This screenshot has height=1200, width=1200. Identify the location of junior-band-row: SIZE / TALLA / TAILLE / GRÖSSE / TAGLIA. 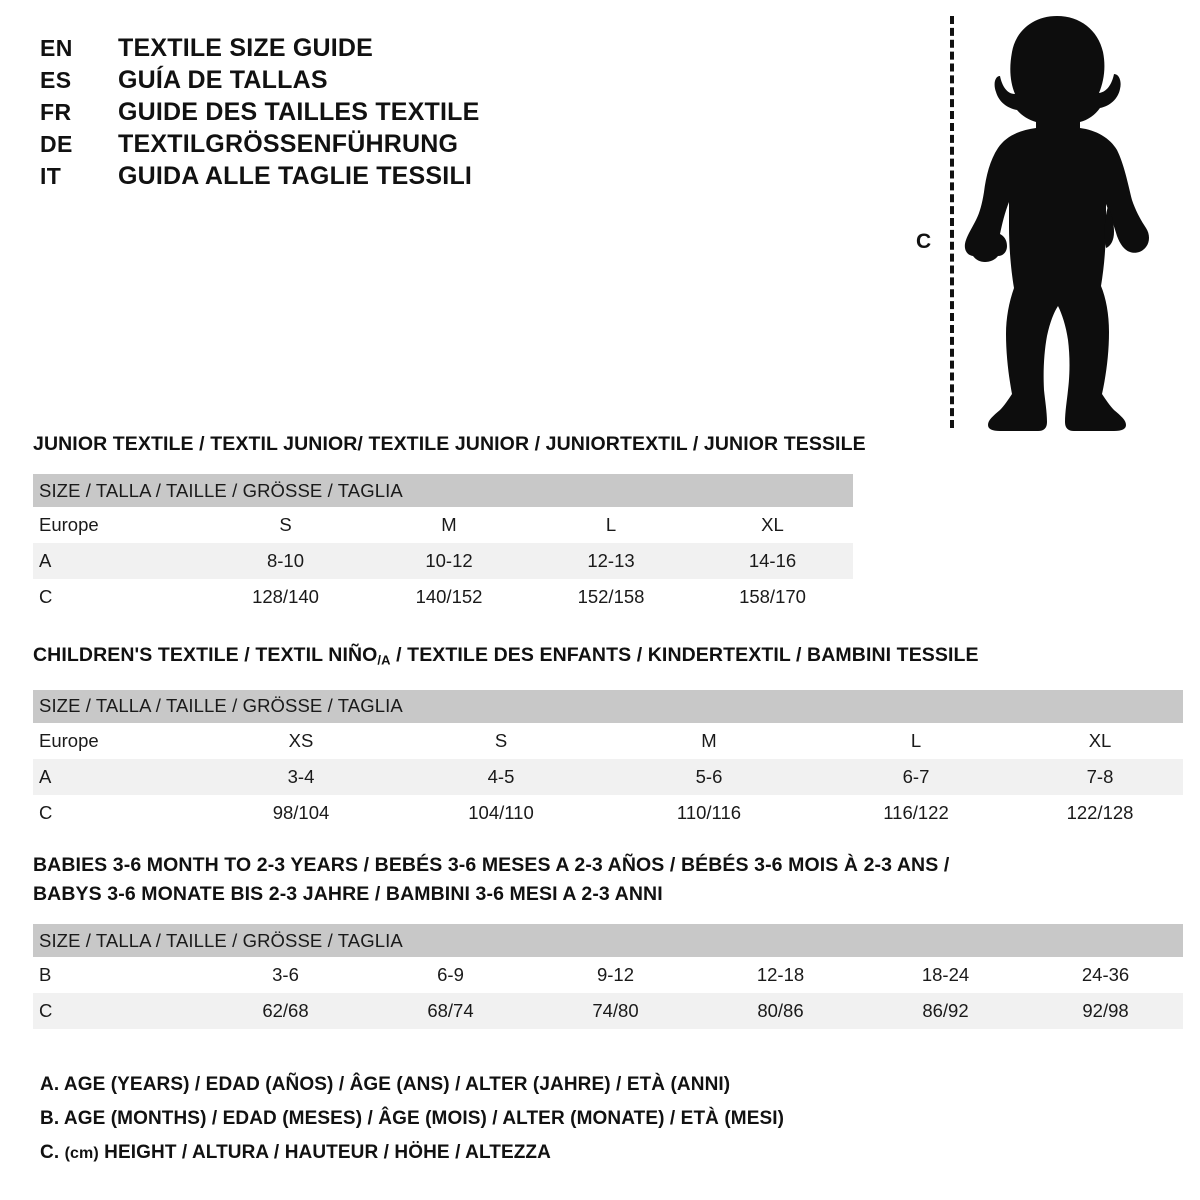
(443, 490).